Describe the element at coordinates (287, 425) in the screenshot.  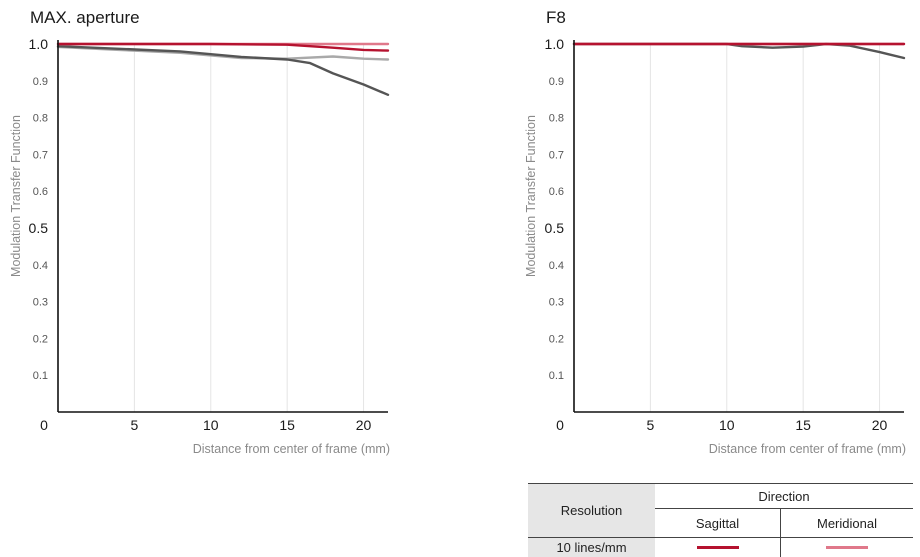
I see `chart-1-x-tick-label: 15` at that location.